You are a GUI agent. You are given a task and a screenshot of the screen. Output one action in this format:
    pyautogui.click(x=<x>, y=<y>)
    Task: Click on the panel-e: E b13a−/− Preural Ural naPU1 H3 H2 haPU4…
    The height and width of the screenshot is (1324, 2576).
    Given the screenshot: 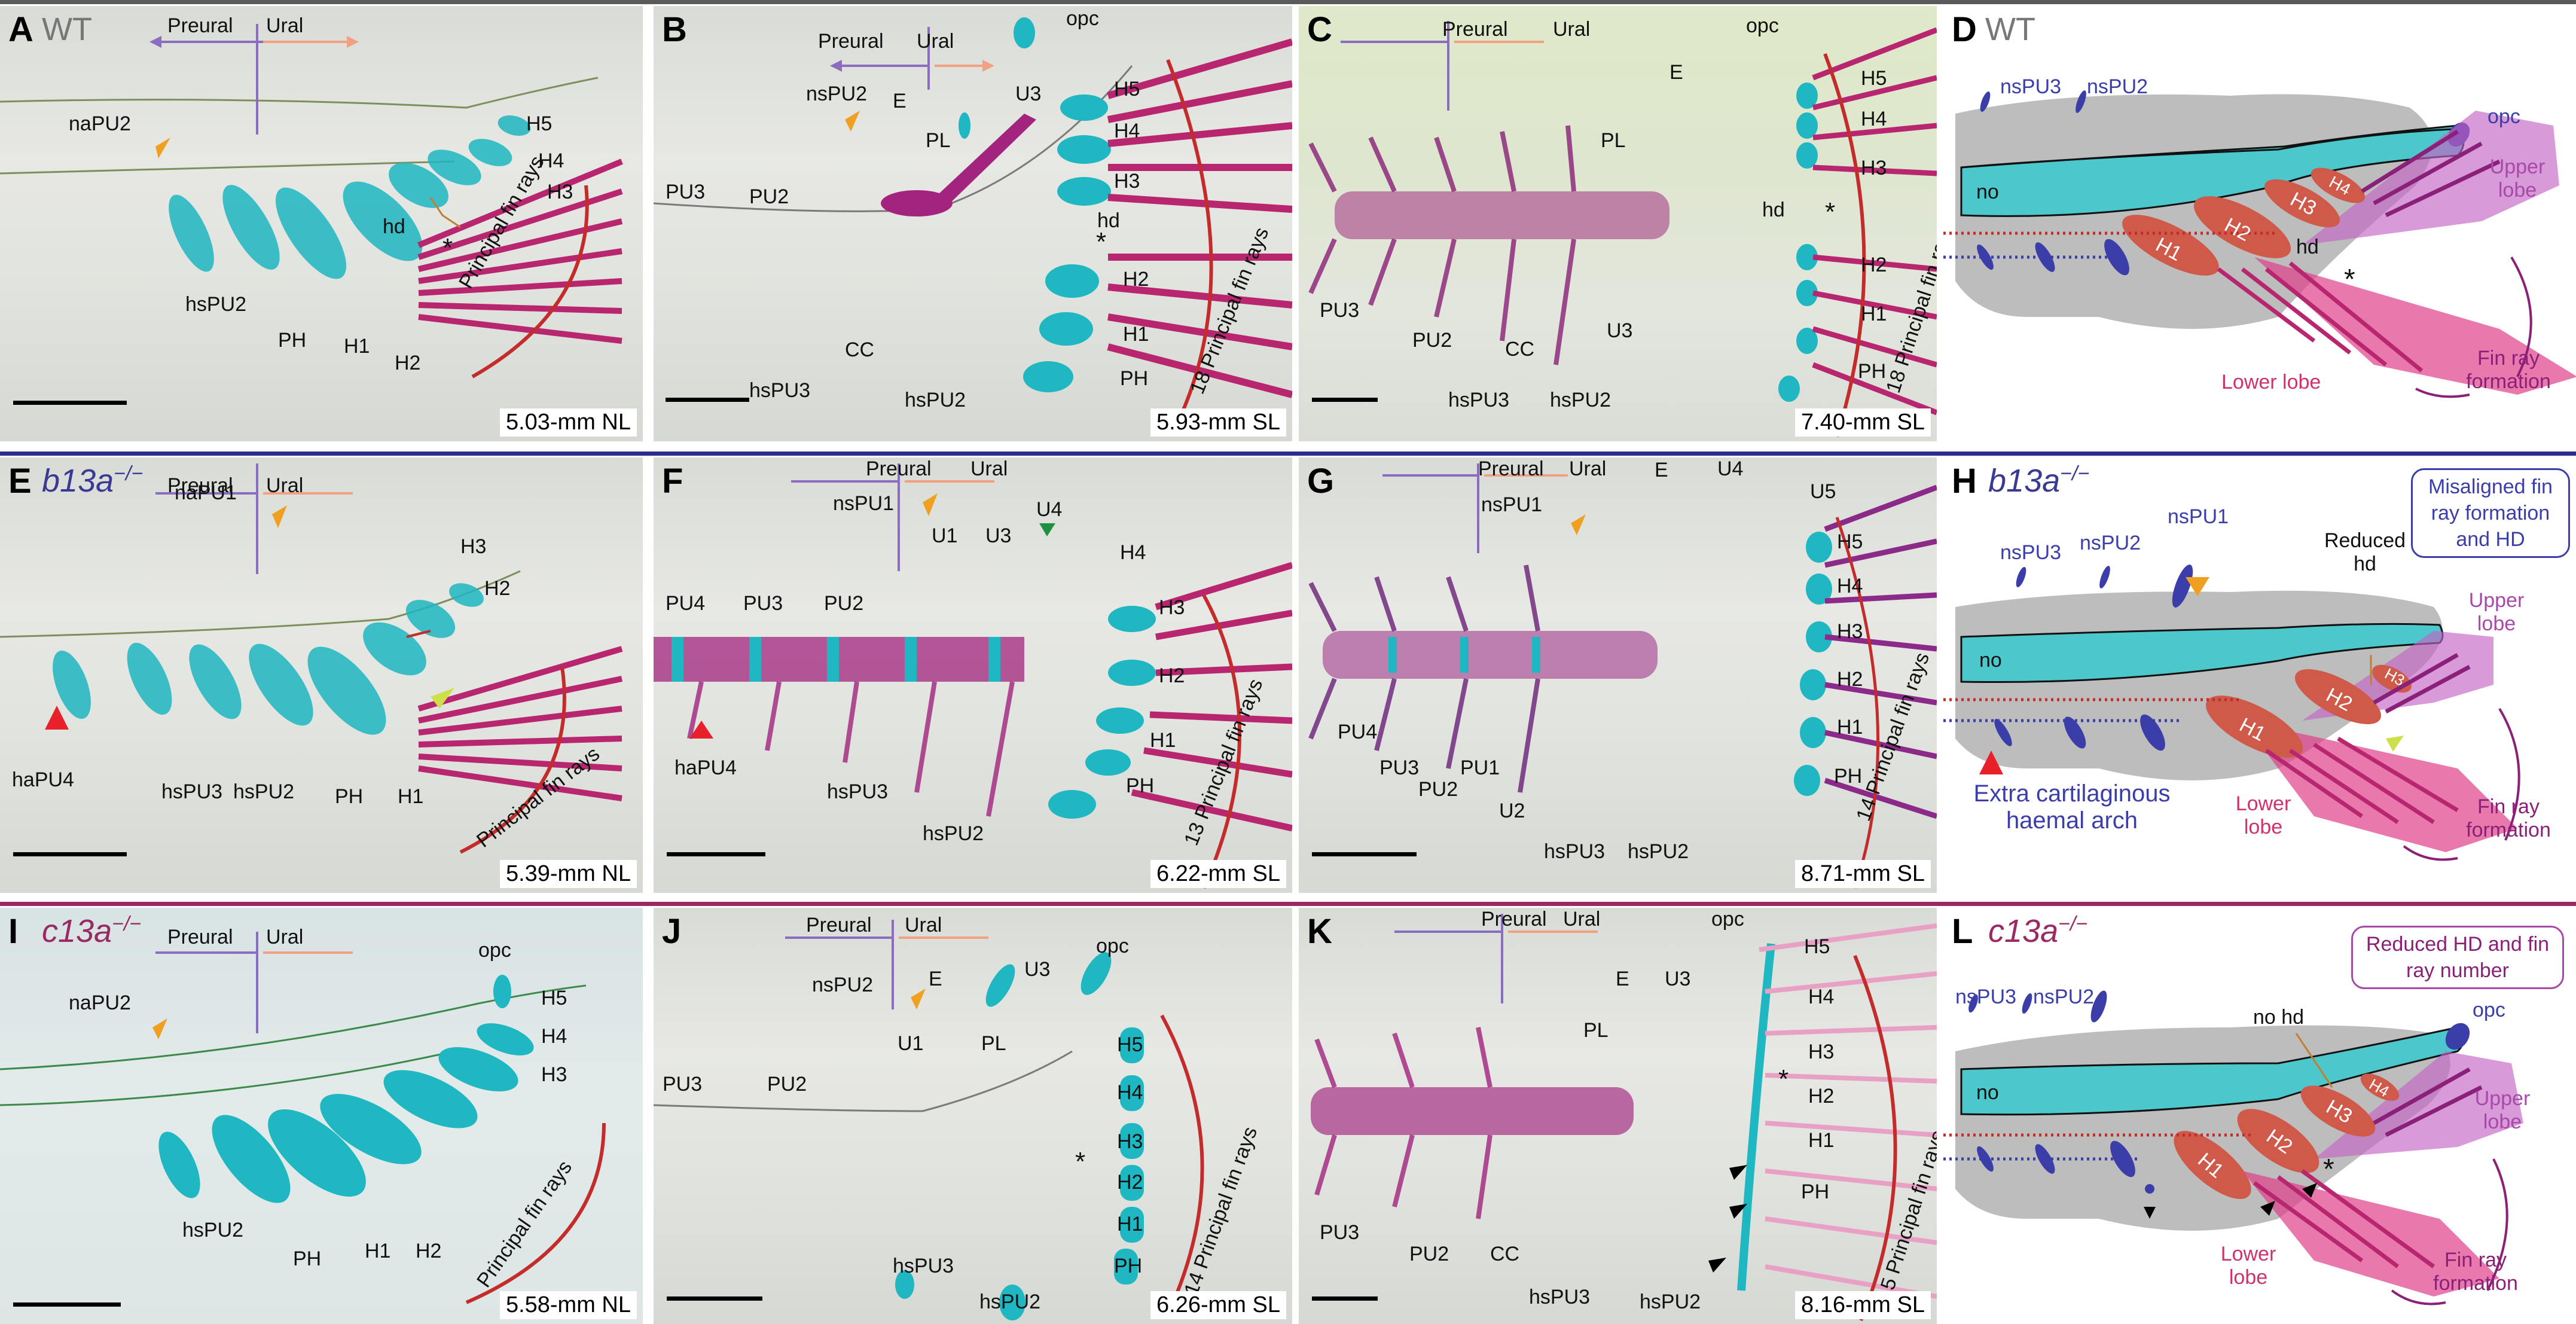 What is the action you would take?
    pyautogui.click(x=321, y=675)
    